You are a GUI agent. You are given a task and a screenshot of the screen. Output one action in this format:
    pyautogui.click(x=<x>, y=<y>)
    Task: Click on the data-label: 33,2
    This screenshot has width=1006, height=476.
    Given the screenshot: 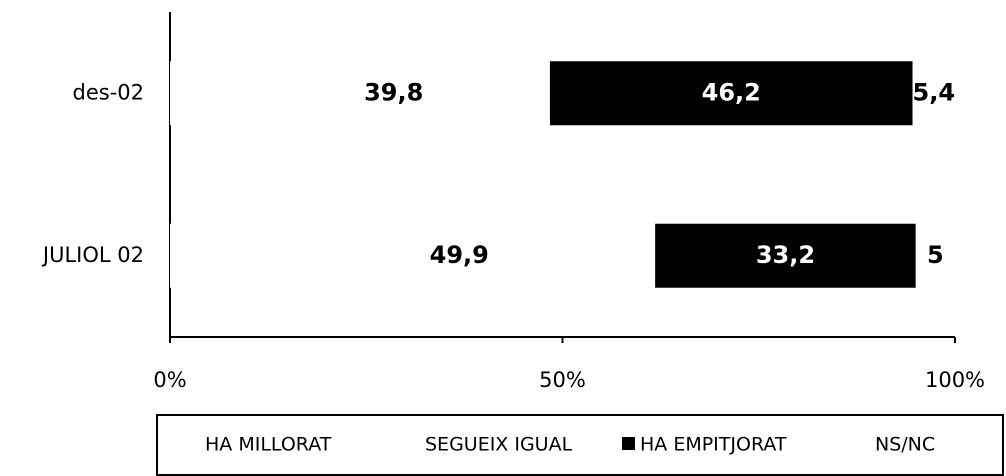 What is the action you would take?
    pyautogui.click(x=785, y=255)
    